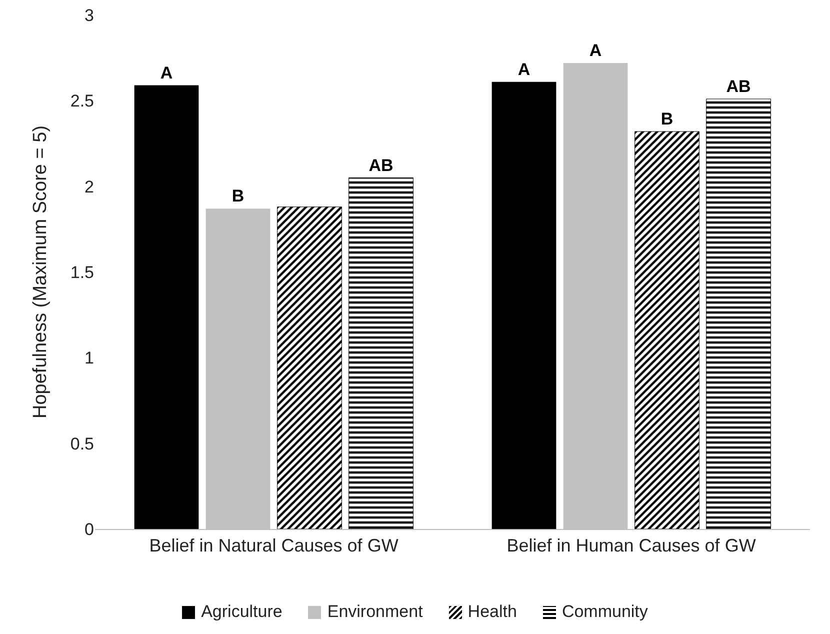  I want to click on y-tick-label: 2.5, so click(82, 101).